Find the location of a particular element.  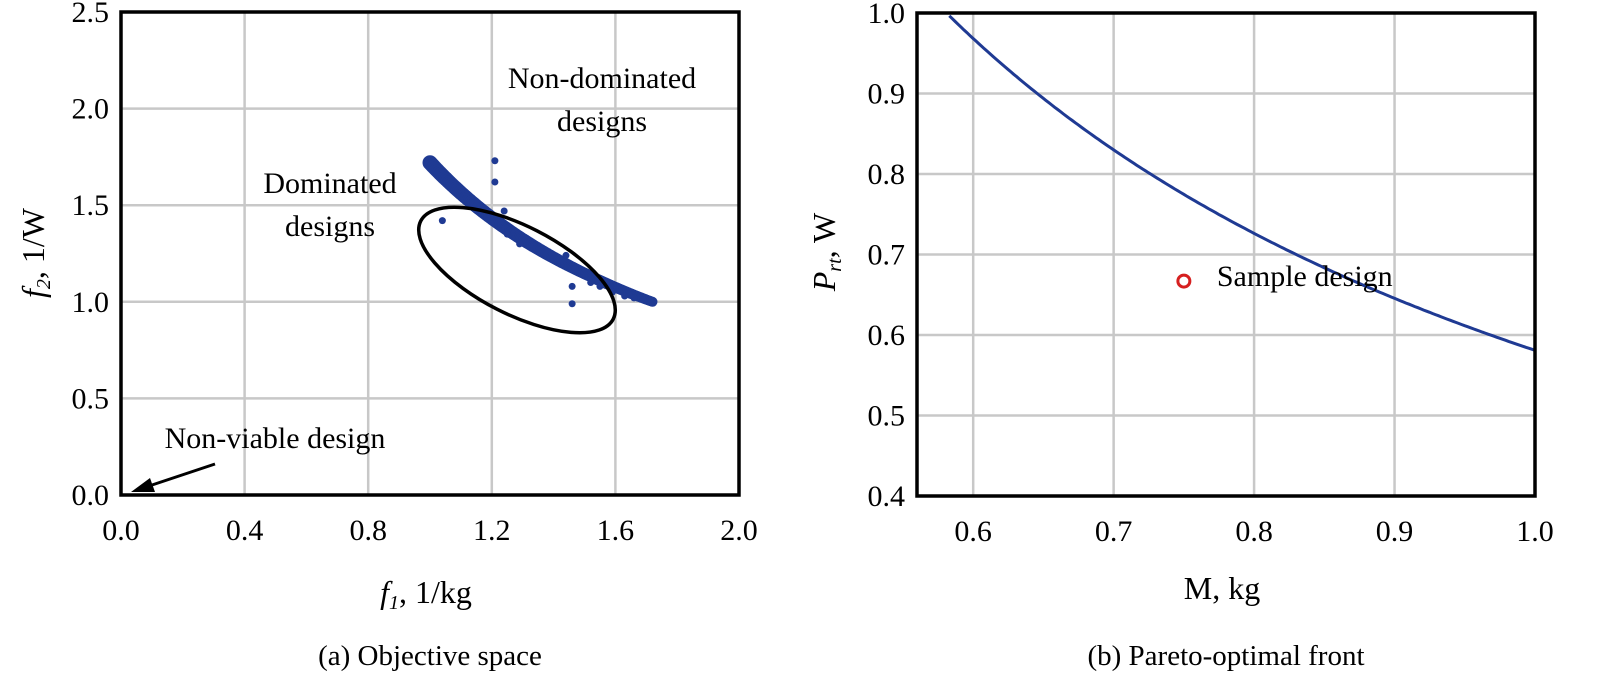

y-tick-label: 1.5 is located at coordinates (91, 205).